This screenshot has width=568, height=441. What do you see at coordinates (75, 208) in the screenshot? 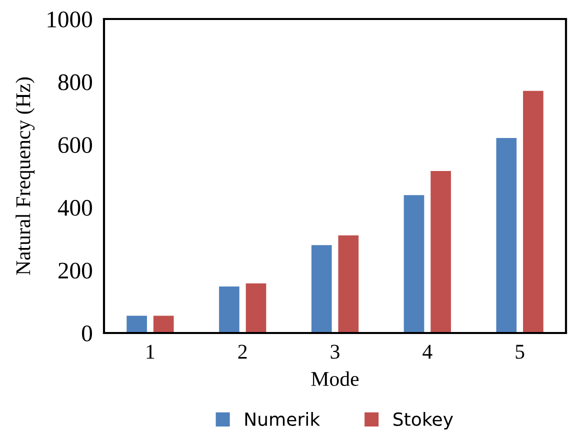
I see `y-tick-label: 400` at bounding box center [75, 208].